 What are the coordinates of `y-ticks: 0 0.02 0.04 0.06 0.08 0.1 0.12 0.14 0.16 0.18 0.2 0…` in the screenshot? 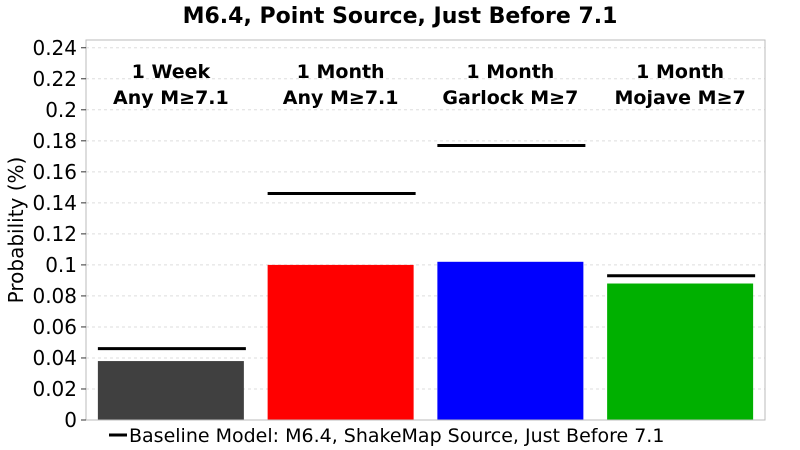 It's located at (59, 234).